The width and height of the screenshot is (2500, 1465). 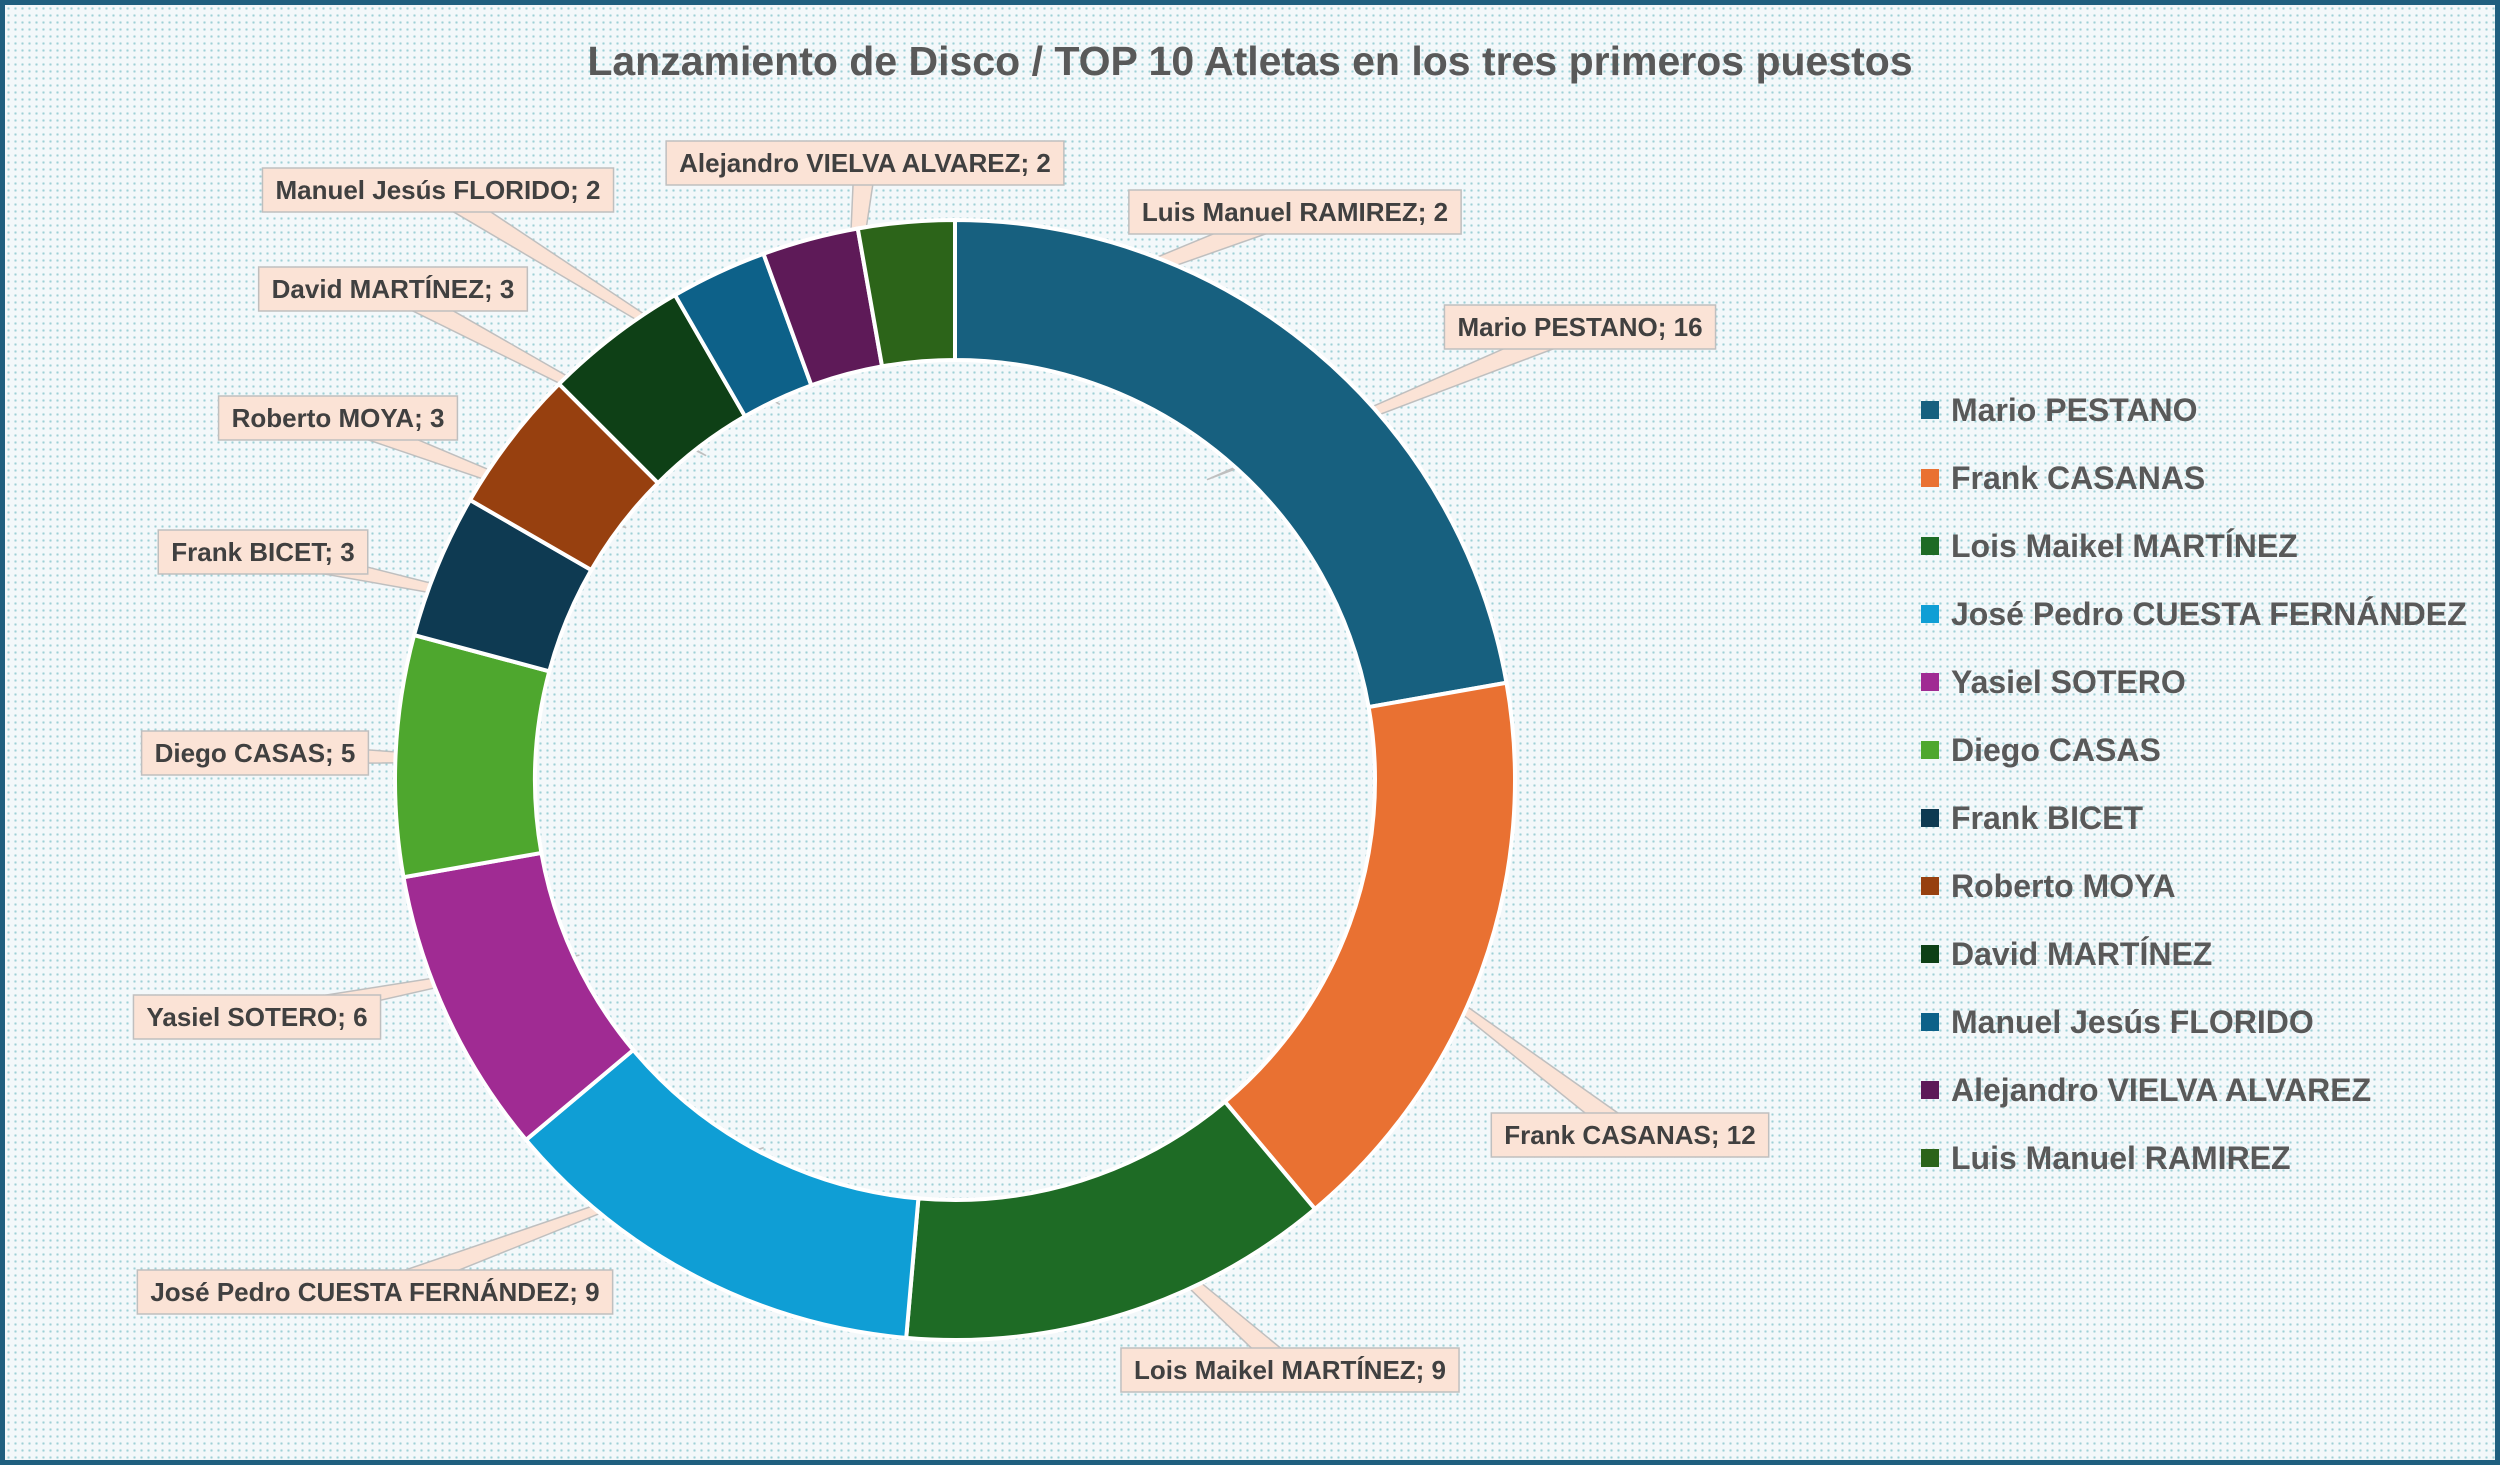 I want to click on legend-item-3: Lois Maikel MARTÍNEZ, so click(x=2109, y=546).